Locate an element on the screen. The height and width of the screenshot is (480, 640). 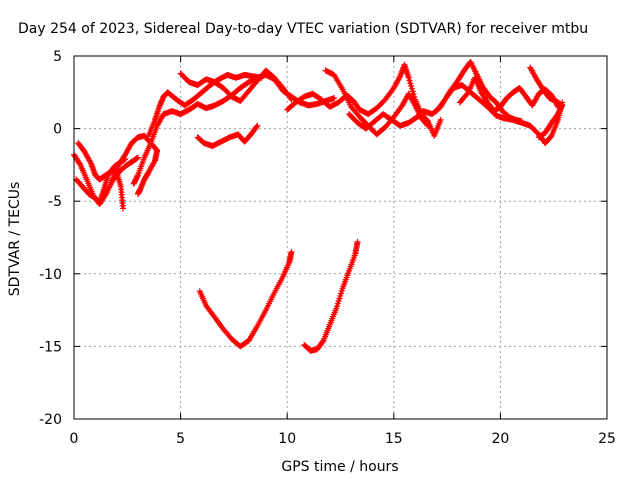
satellite-track-f is located at coordinates (205, 105).